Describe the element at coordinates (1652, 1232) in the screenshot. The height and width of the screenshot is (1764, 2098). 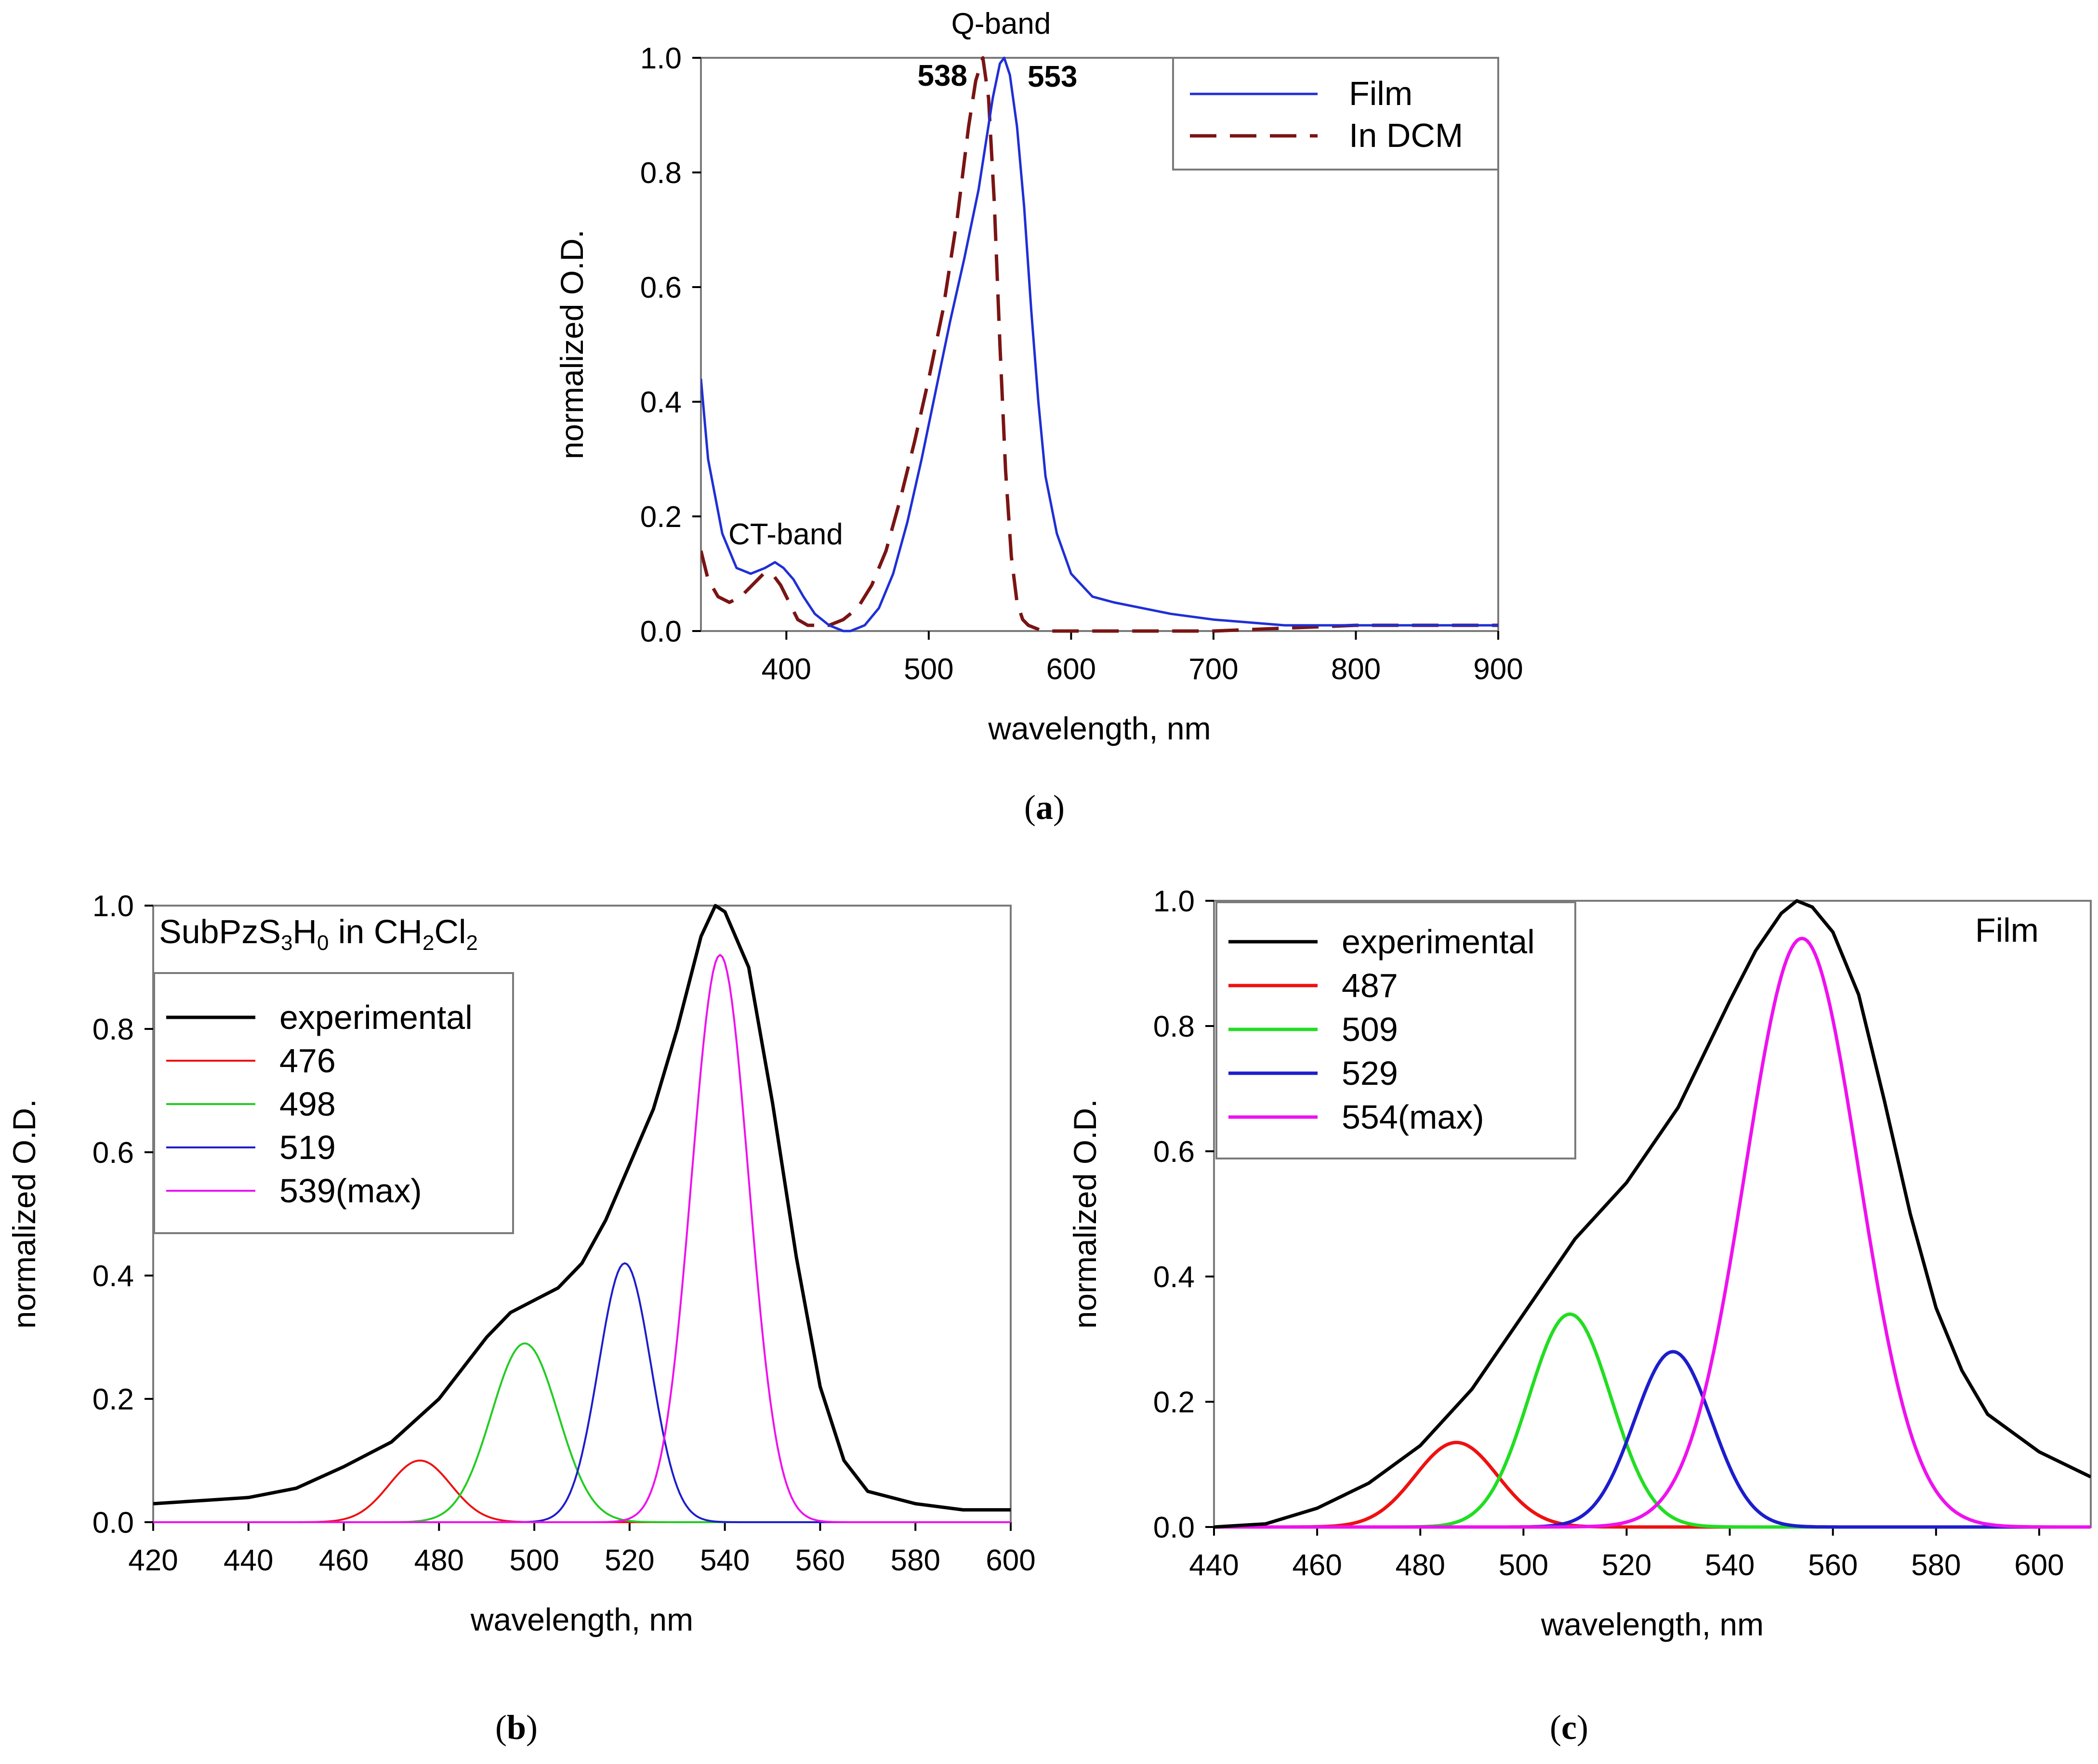
I see `component-line-554max` at that location.